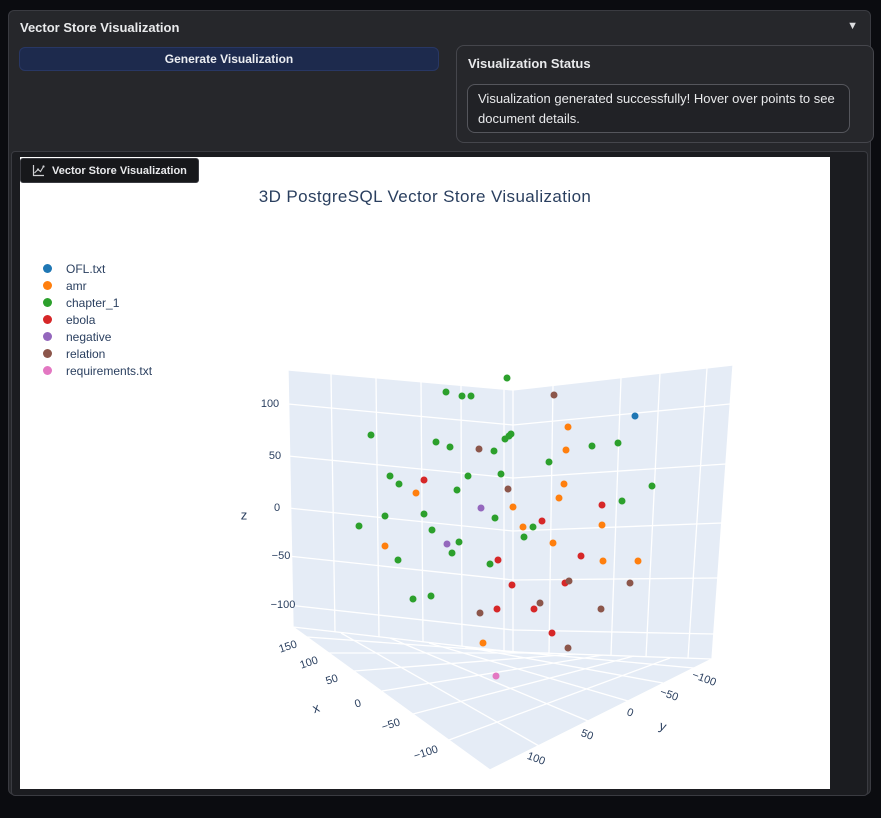 This screenshot has height=818, width=881. Describe the element at coordinates (439, 28) in the screenshot. I see `accordion-header: Vector Store Visualization ▼` at that location.